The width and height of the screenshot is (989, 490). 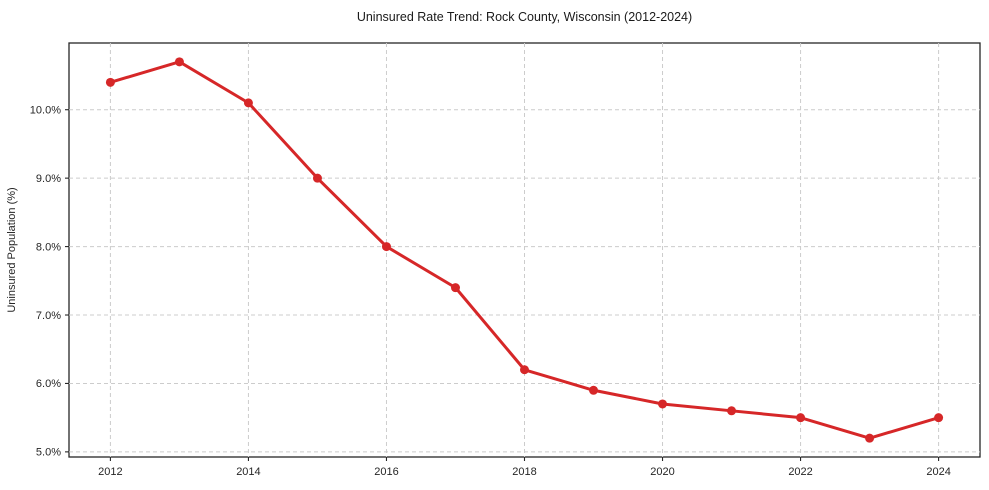 I want to click on x-tick-label: 2024, so click(x=938, y=472).